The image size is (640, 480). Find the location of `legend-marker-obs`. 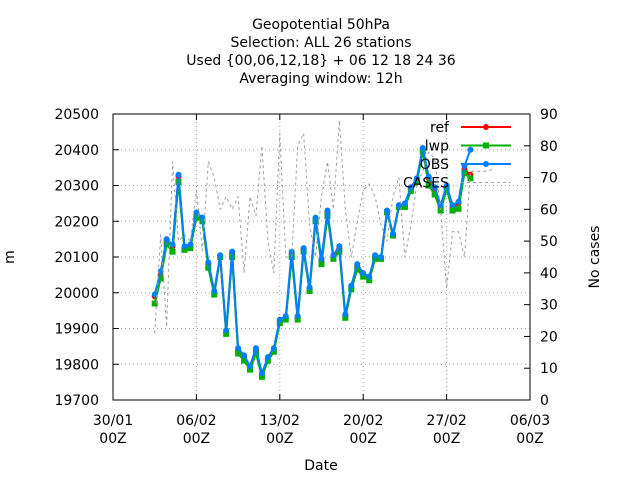

legend-marker-obs is located at coordinates (486, 164).